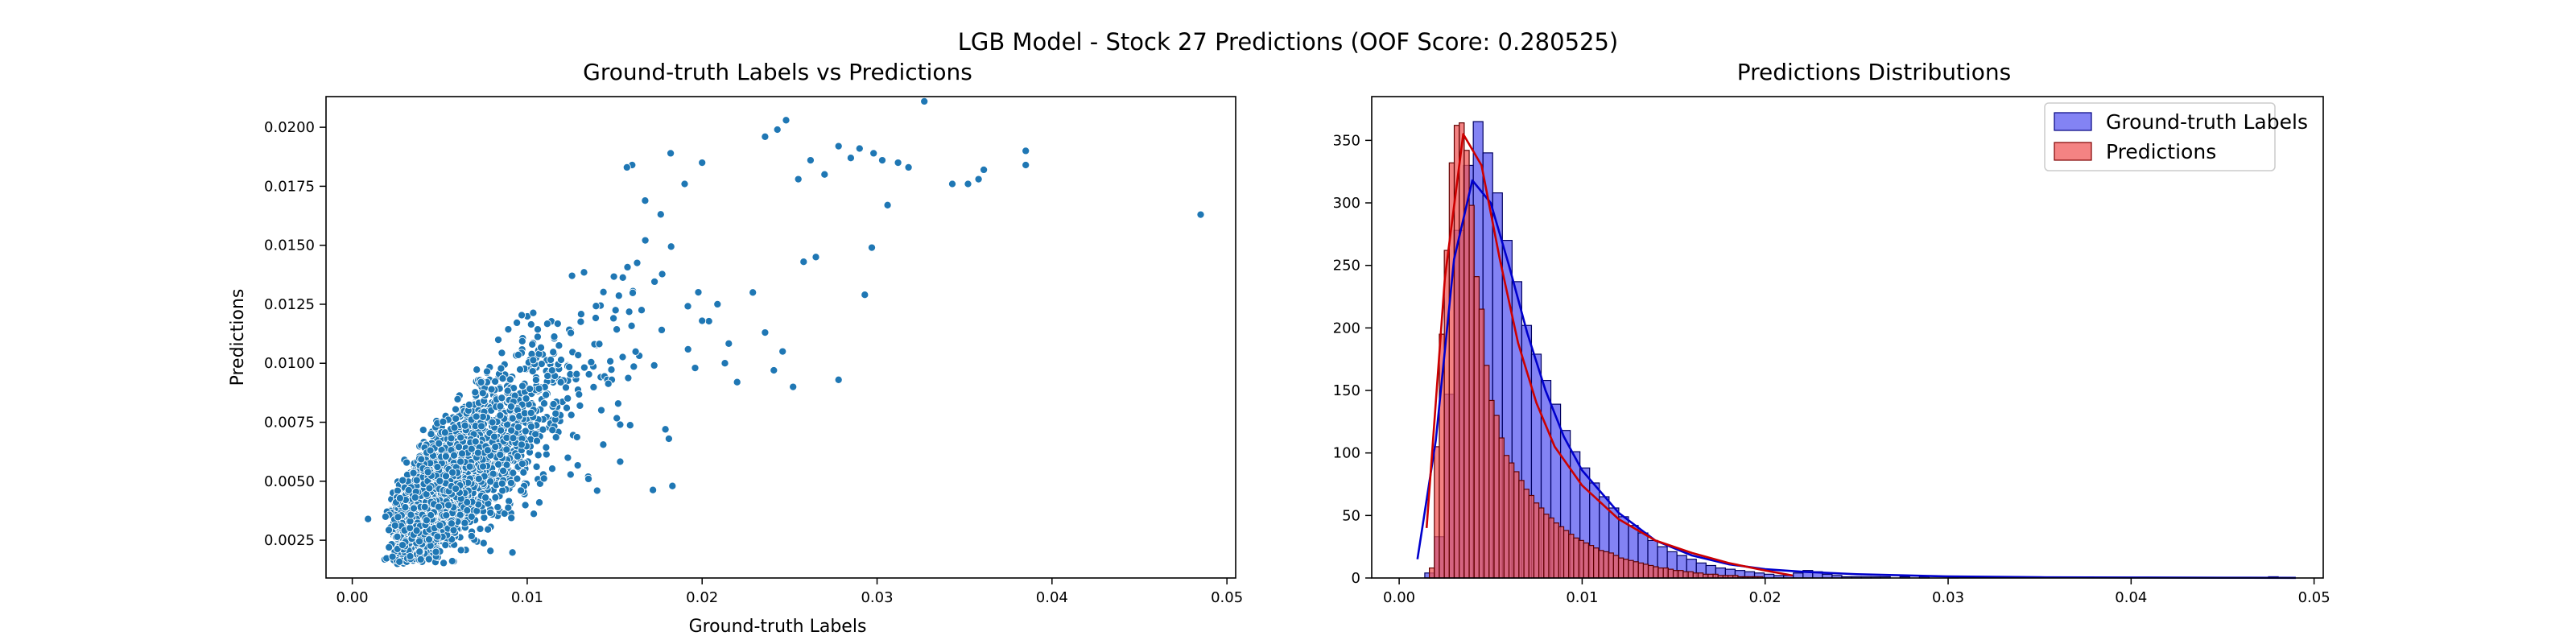 This screenshot has width=2576, height=644. What do you see at coordinates (1582, 597) in the screenshot?
I see `x-tick-label: 0.01` at bounding box center [1582, 597].